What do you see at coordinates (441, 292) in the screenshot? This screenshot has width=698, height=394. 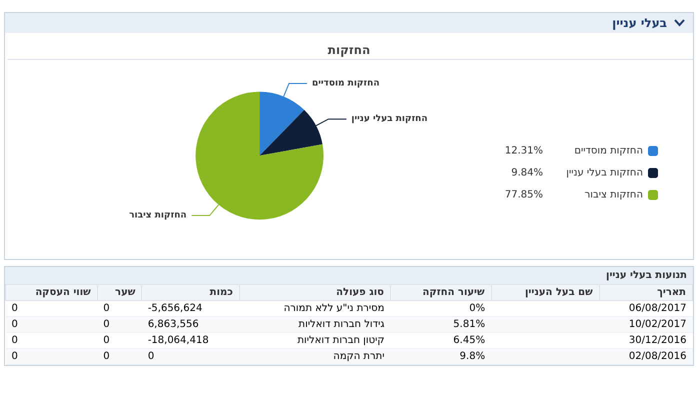 I see `category-label: שיעור החזקה` at bounding box center [441, 292].